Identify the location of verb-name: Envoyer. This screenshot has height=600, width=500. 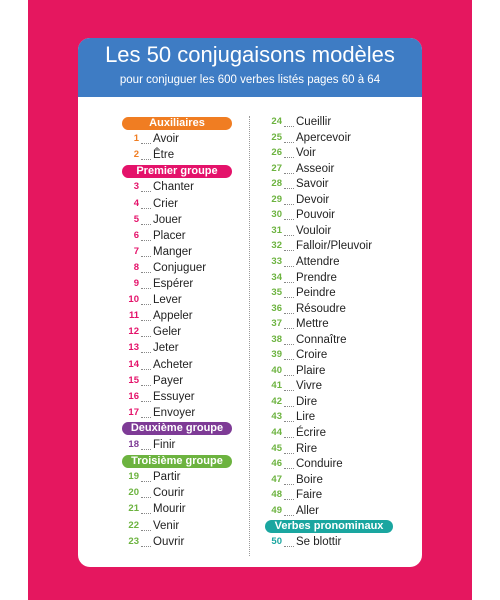
(174, 412).